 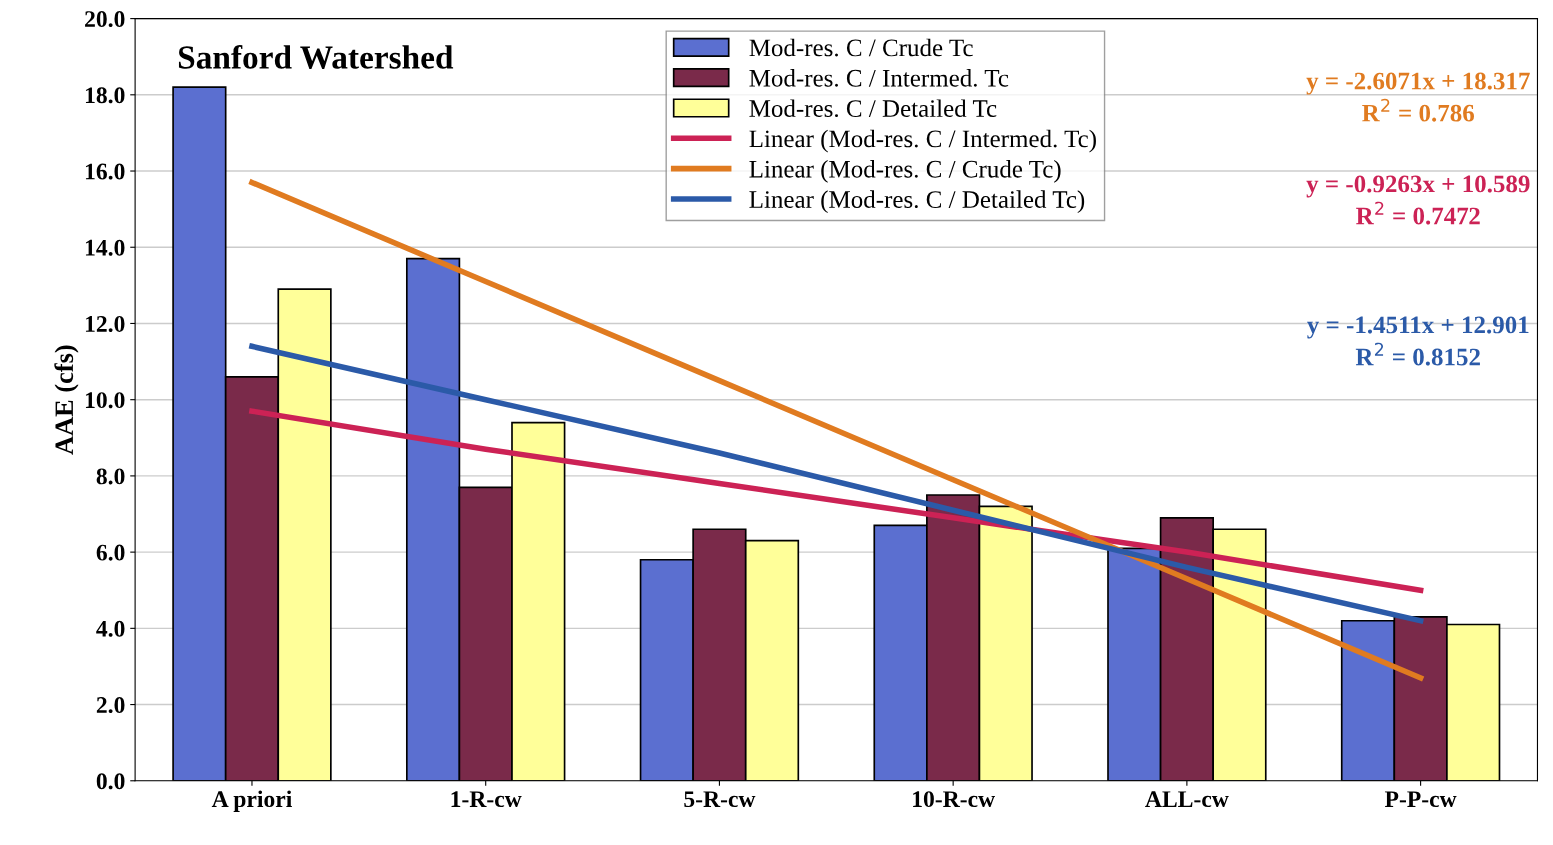 What do you see at coordinates (105, 19) in the screenshot?
I see `y-tick-label: 20.0` at bounding box center [105, 19].